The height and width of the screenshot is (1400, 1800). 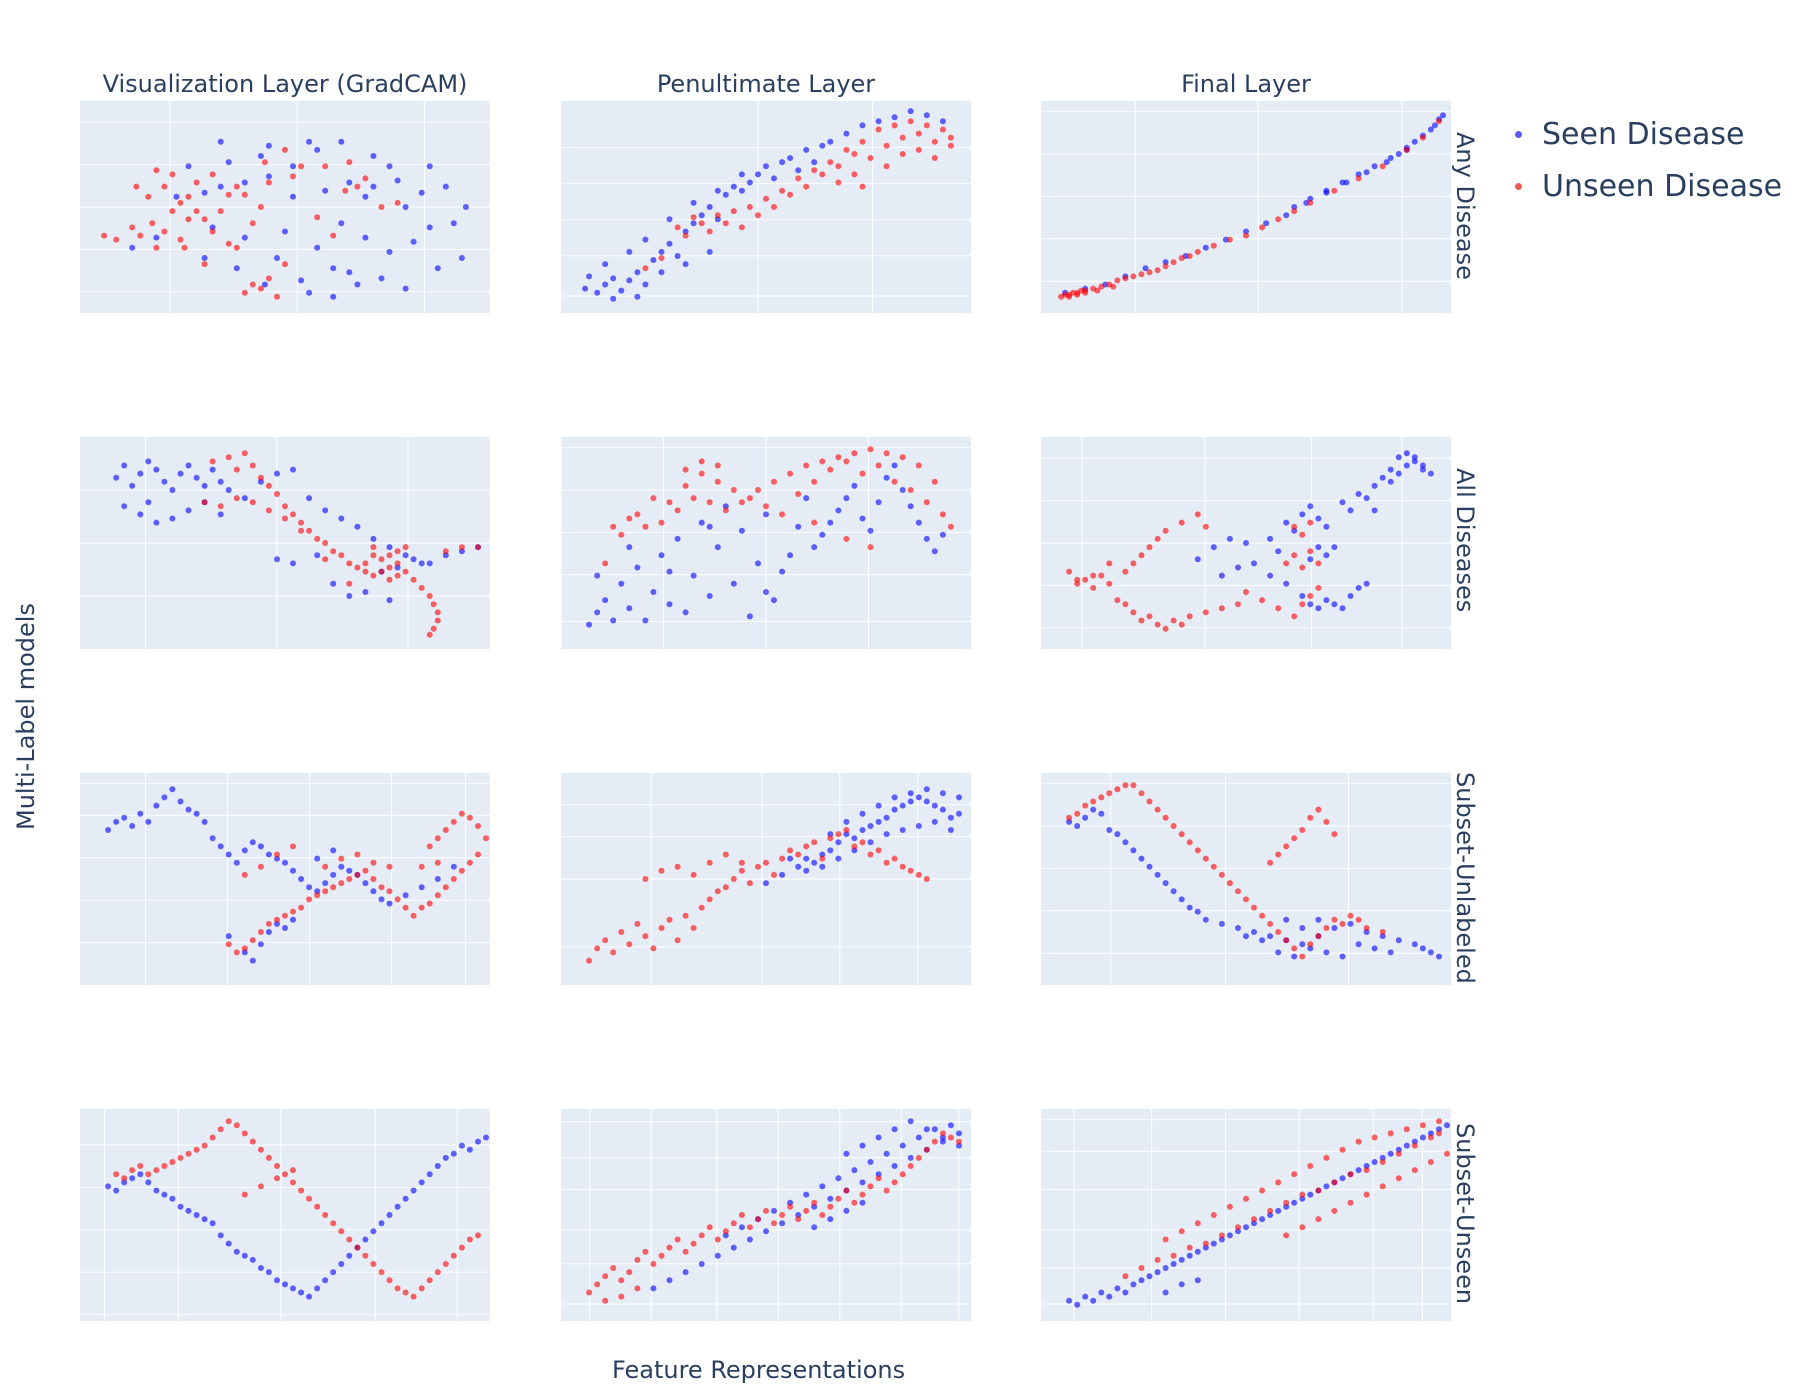 I want to click on legend-item-seen: Seen Disease, so click(x=1648, y=134).